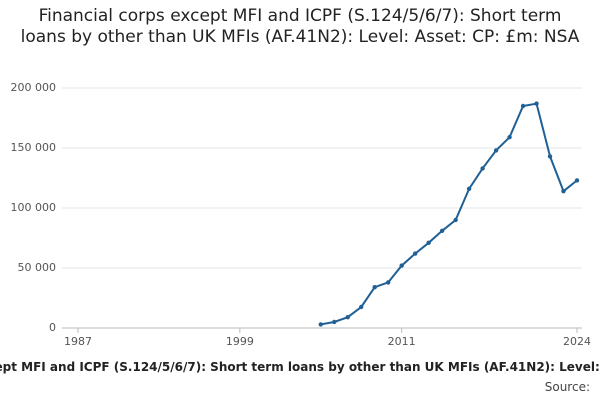  Describe the element at coordinates (37, 267) in the screenshot. I see `y-tick-label: 50 000` at that location.